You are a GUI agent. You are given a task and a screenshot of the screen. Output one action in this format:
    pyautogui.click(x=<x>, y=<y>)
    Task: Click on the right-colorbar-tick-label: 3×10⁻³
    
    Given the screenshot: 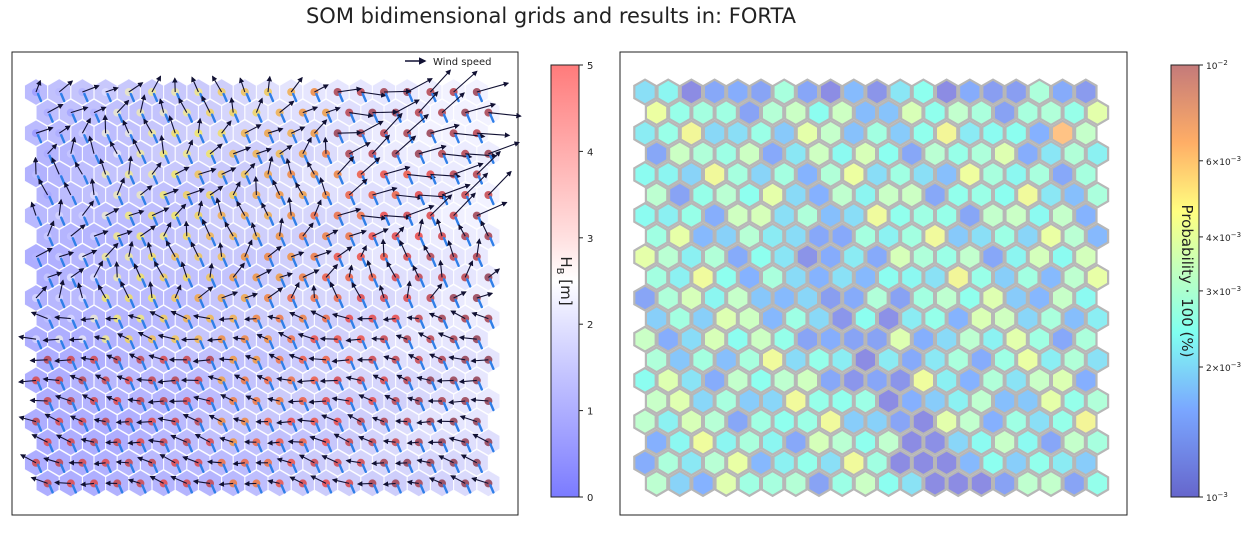 What is the action you would take?
    pyautogui.click(x=1223, y=291)
    